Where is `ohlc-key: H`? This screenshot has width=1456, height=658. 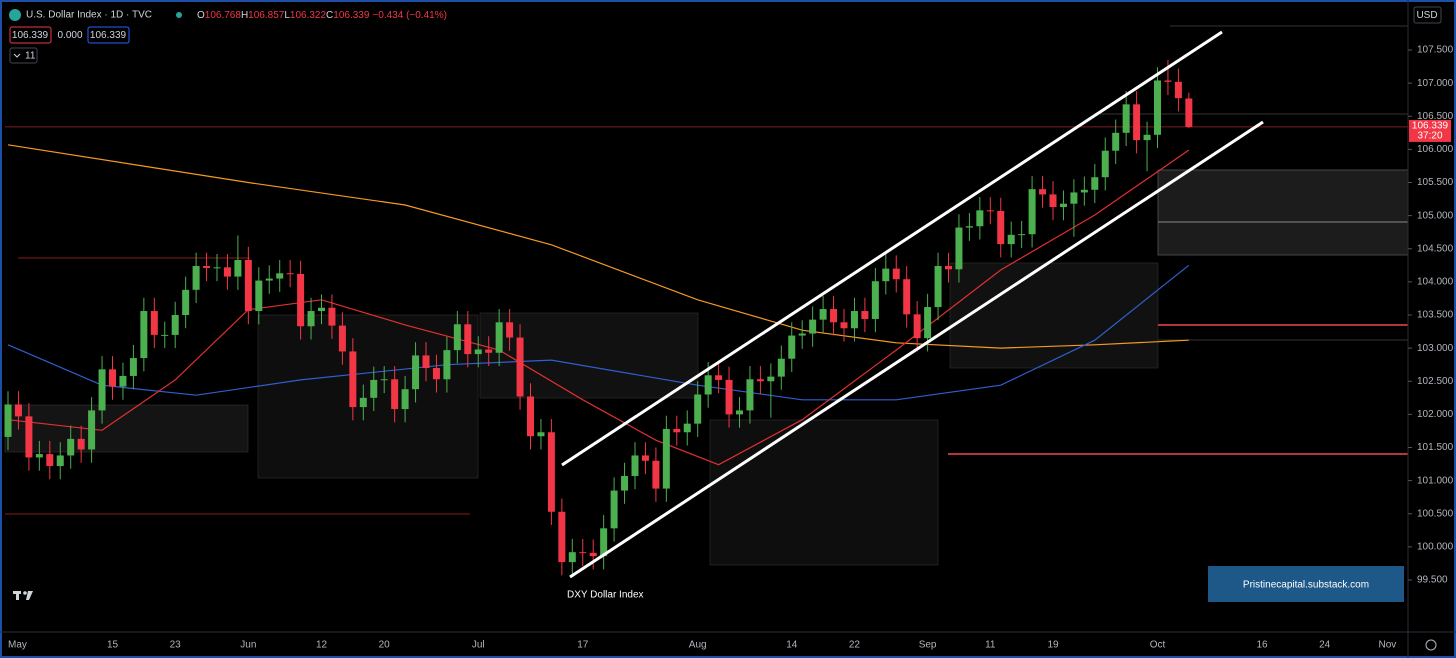 ohlc-key: H is located at coordinates (244, 15).